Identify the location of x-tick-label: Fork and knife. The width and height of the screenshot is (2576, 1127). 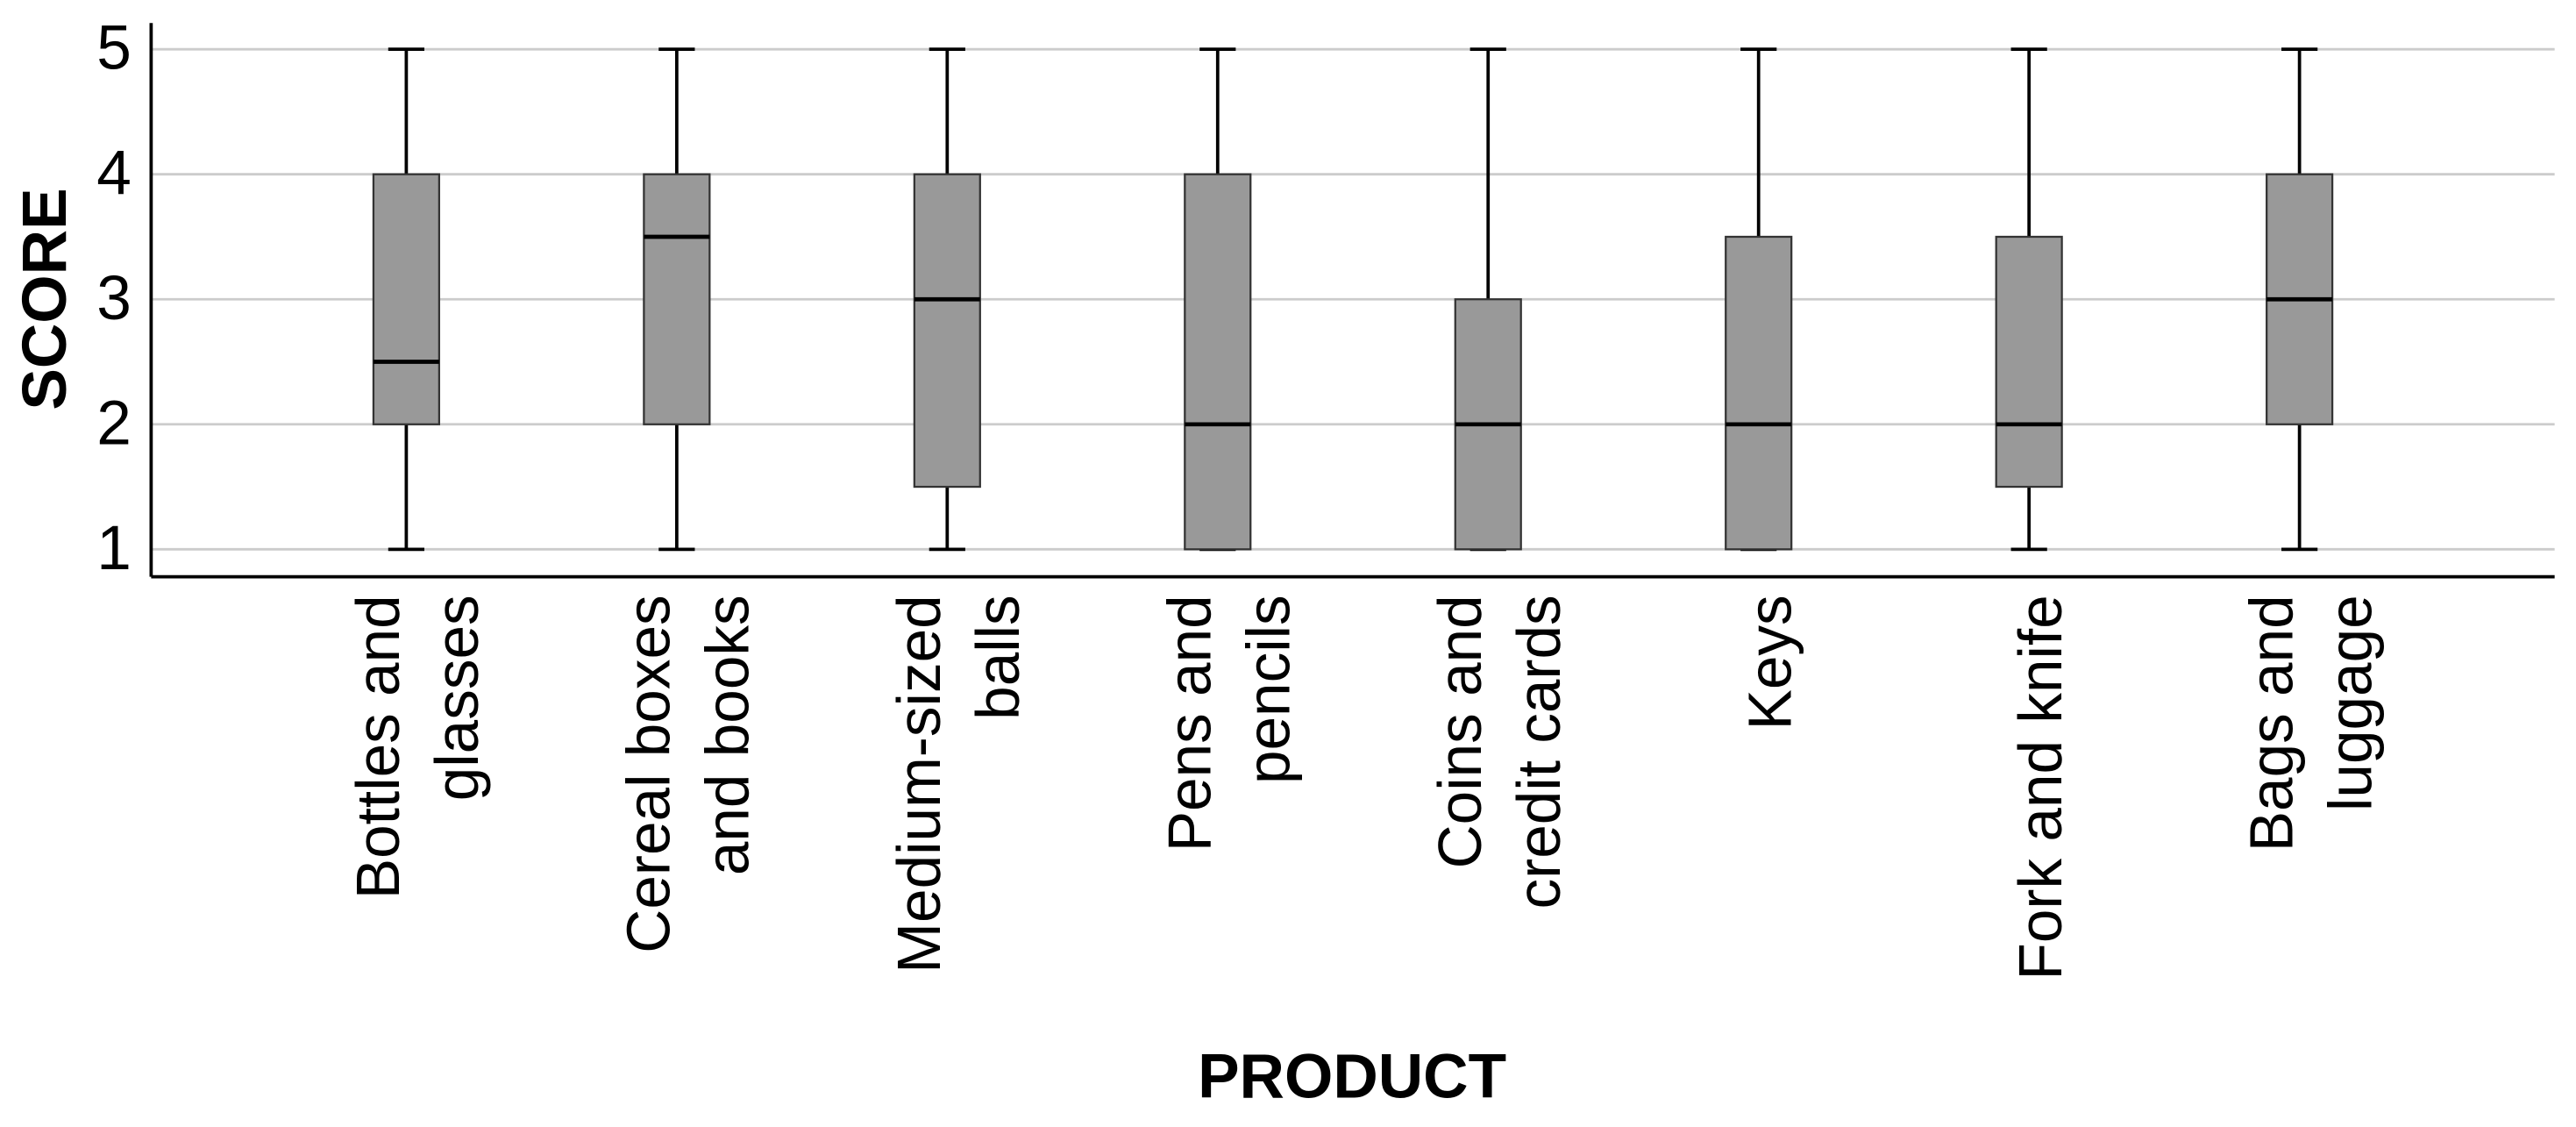
(2040, 787).